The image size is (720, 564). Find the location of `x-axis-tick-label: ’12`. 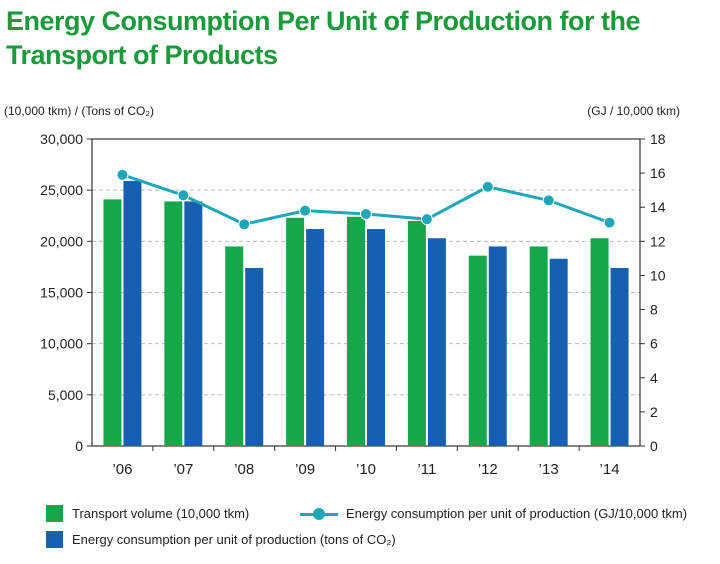

x-axis-tick-label: ’12 is located at coordinates (488, 469).